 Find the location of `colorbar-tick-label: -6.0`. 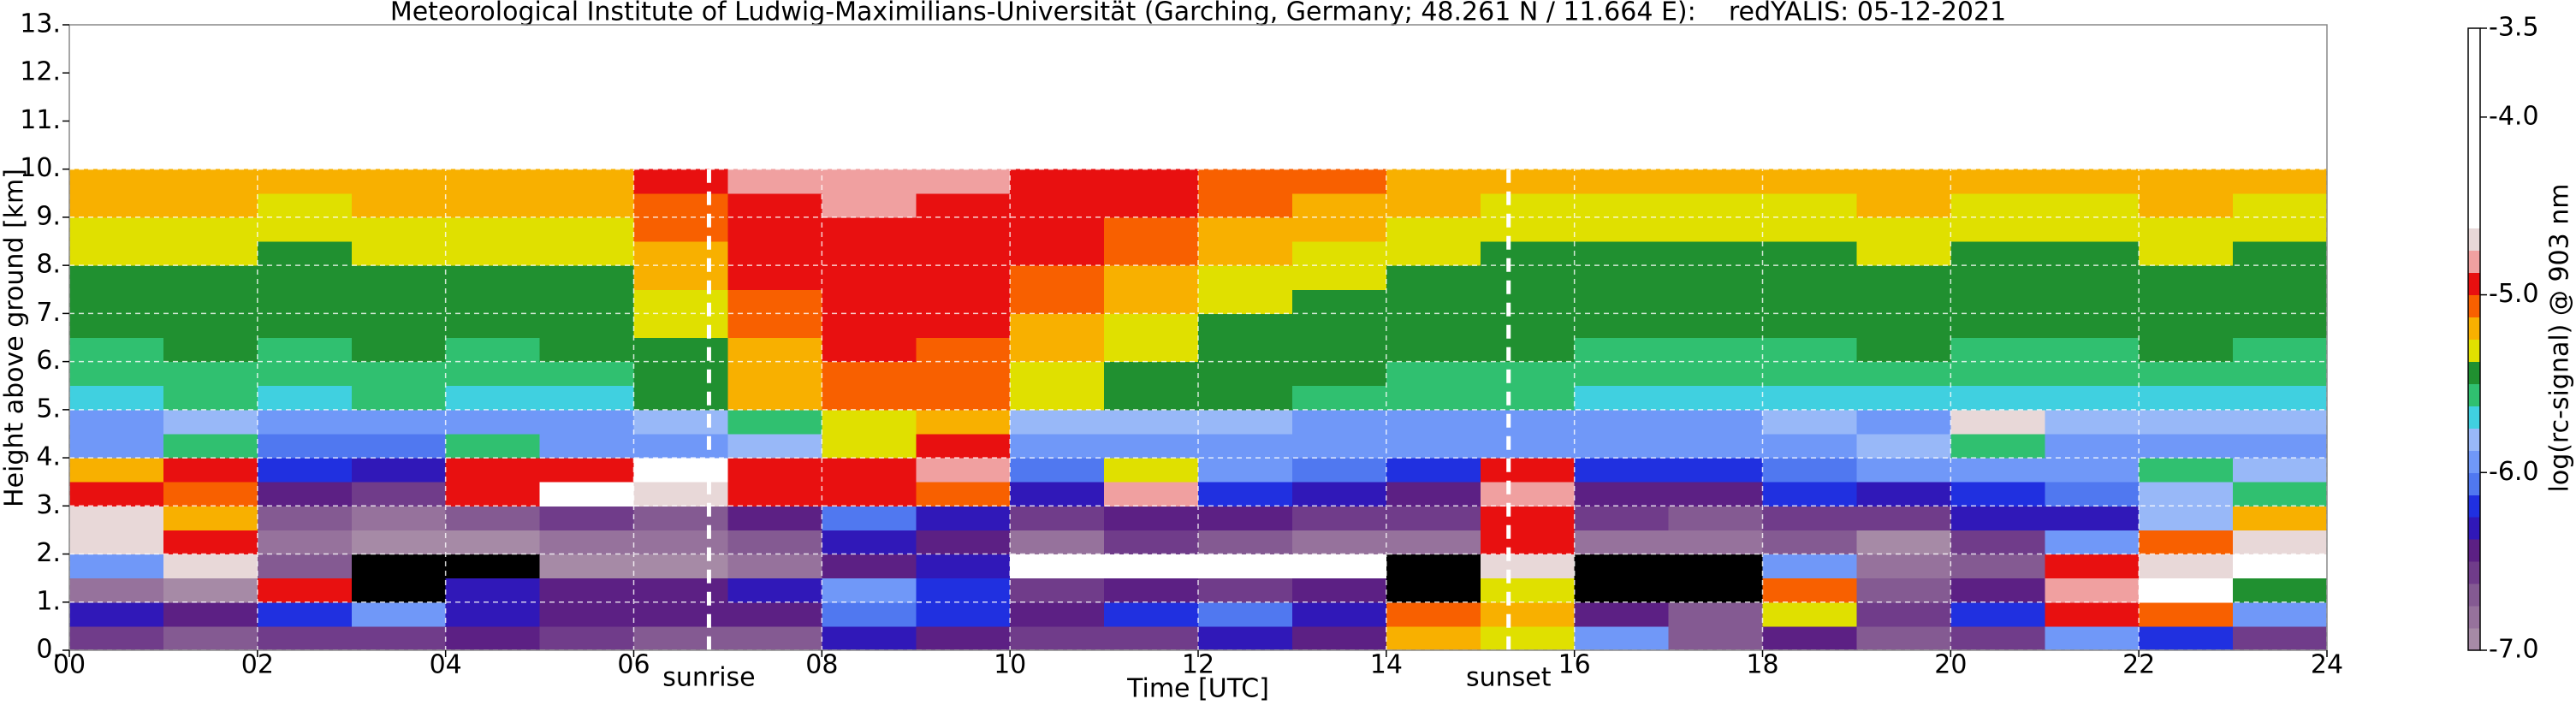

colorbar-tick-label: -6.0 is located at coordinates (2514, 472).